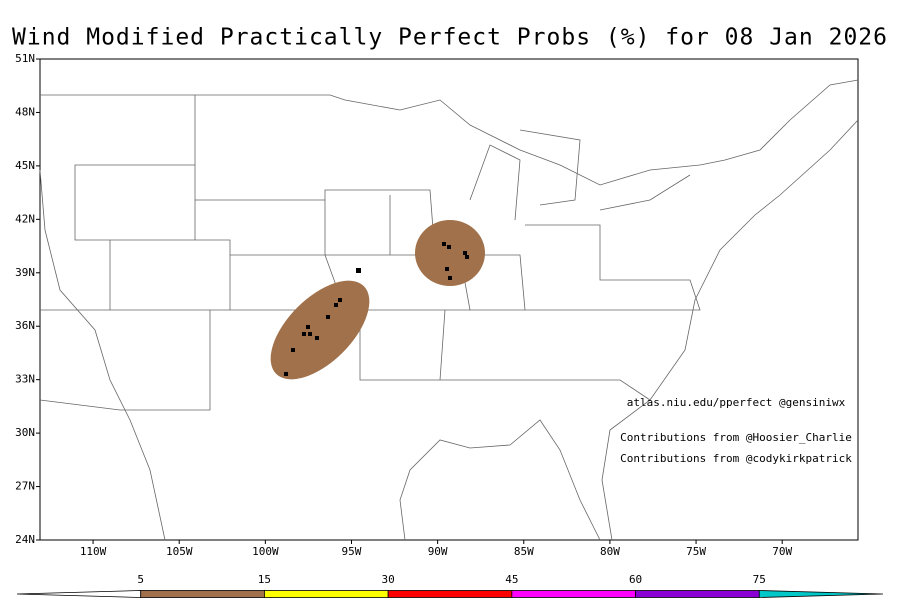 Image resolution: width=900 pixels, height=600 pixels. What do you see at coordinates (736, 458) in the screenshot?
I see `credit: Contributions from @codykirkpatrick` at bounding box center [736, 458].